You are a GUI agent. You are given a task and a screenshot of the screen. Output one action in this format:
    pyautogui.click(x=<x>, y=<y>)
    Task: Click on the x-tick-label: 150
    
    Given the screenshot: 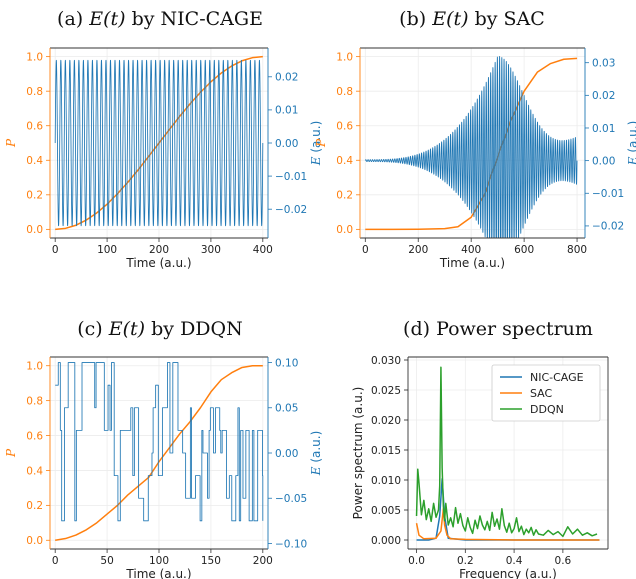 What is the action you would take?
    pyautogui.click(x=211, y=561)
    